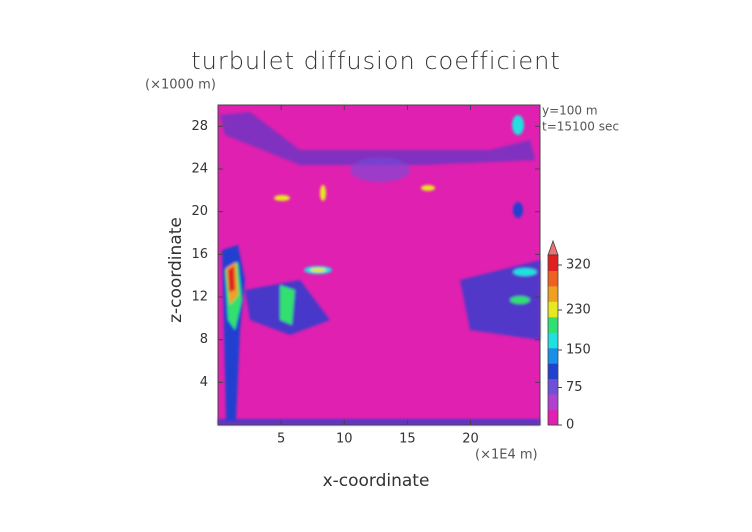 This screenshot has height=532, width=752. Describe the element at coordinates (180, 85) in the screenshot. I see `y-unit: (×1000 m)` at that location.